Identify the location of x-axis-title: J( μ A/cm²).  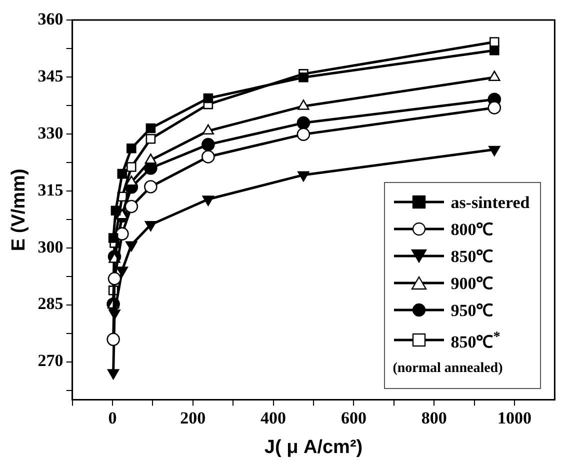
(313, 447).